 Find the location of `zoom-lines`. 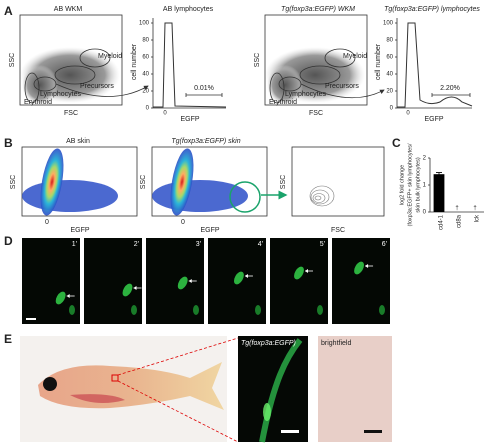

zoom-lines is located at coordinates (178, 390).